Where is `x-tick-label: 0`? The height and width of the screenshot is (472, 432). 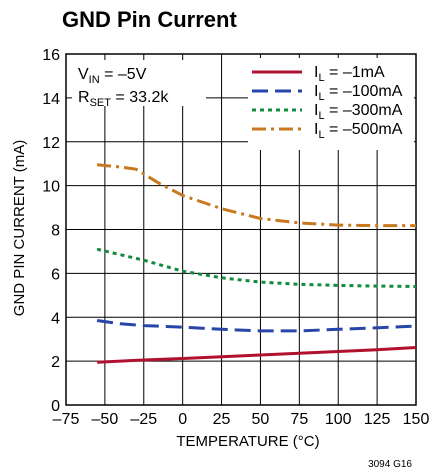
x-tick-label: 0 is located at coordinates (182, 419).